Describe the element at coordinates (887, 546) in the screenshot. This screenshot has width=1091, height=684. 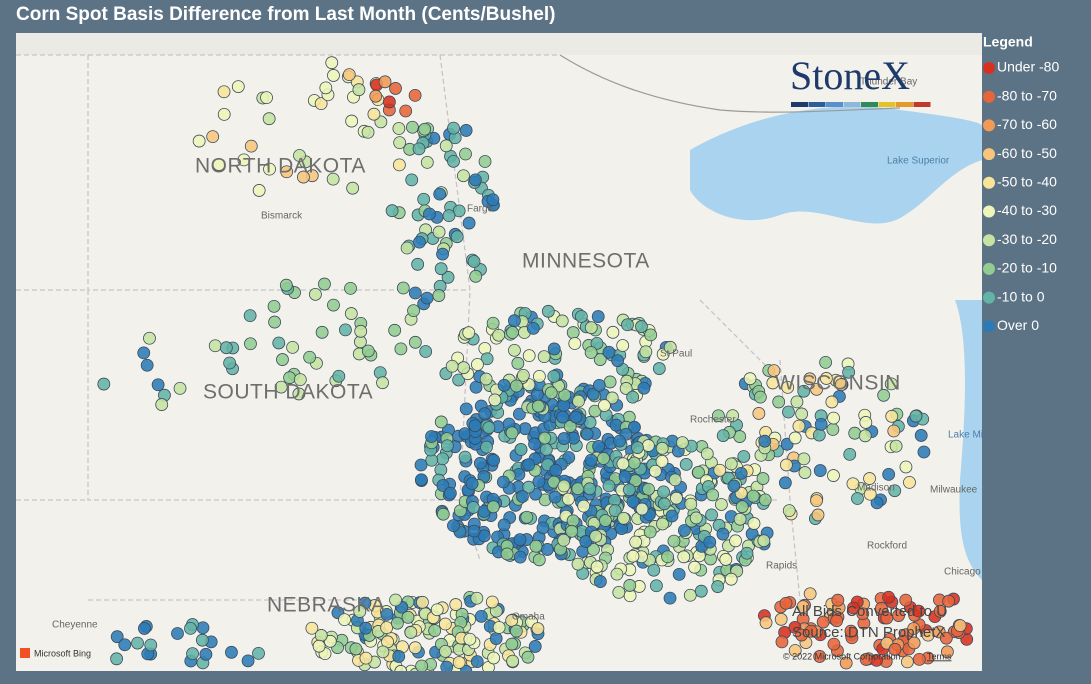
I see `place-label: Rockford` at that location.